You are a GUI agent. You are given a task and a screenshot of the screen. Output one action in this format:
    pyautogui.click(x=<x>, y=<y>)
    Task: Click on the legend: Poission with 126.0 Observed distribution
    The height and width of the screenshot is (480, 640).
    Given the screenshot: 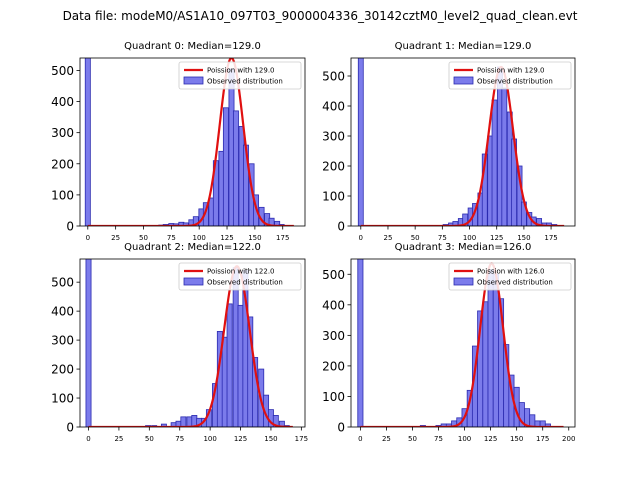 What is the action you would take?
    pyautogui.click(x=510, y=276)
    